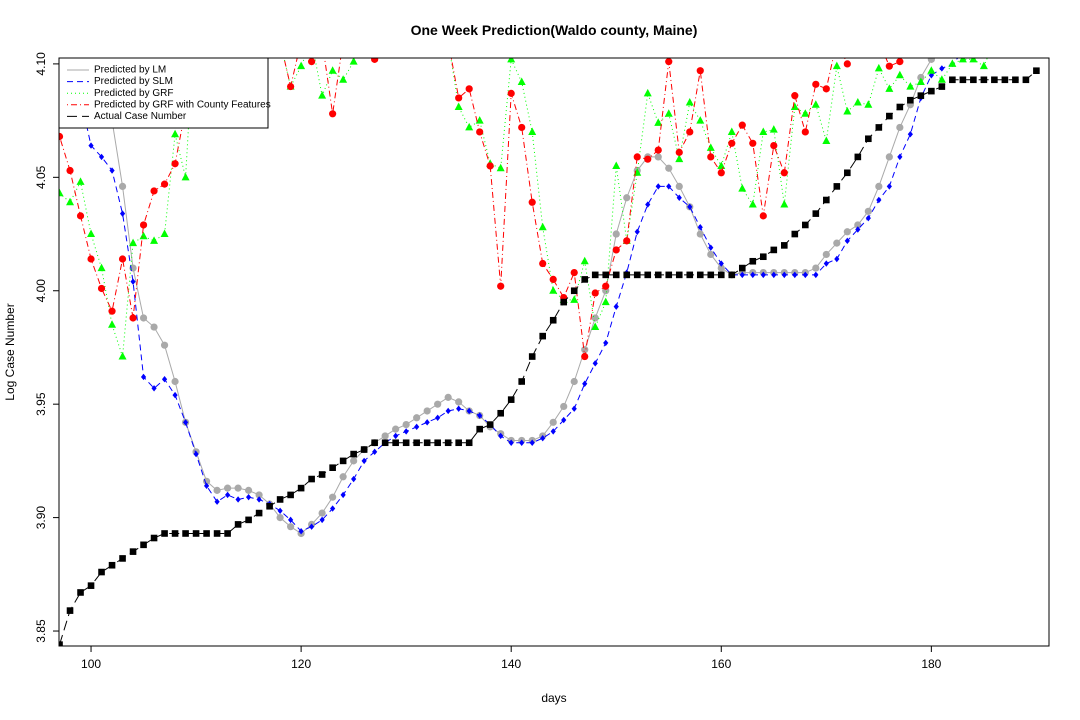 This screenshot has height=720, width=1080. What do you see at coordinates (182, 104) in the screenshot?
I see `legend-label: Predicted by GRF with County Features` at bounding box center [182, 104].